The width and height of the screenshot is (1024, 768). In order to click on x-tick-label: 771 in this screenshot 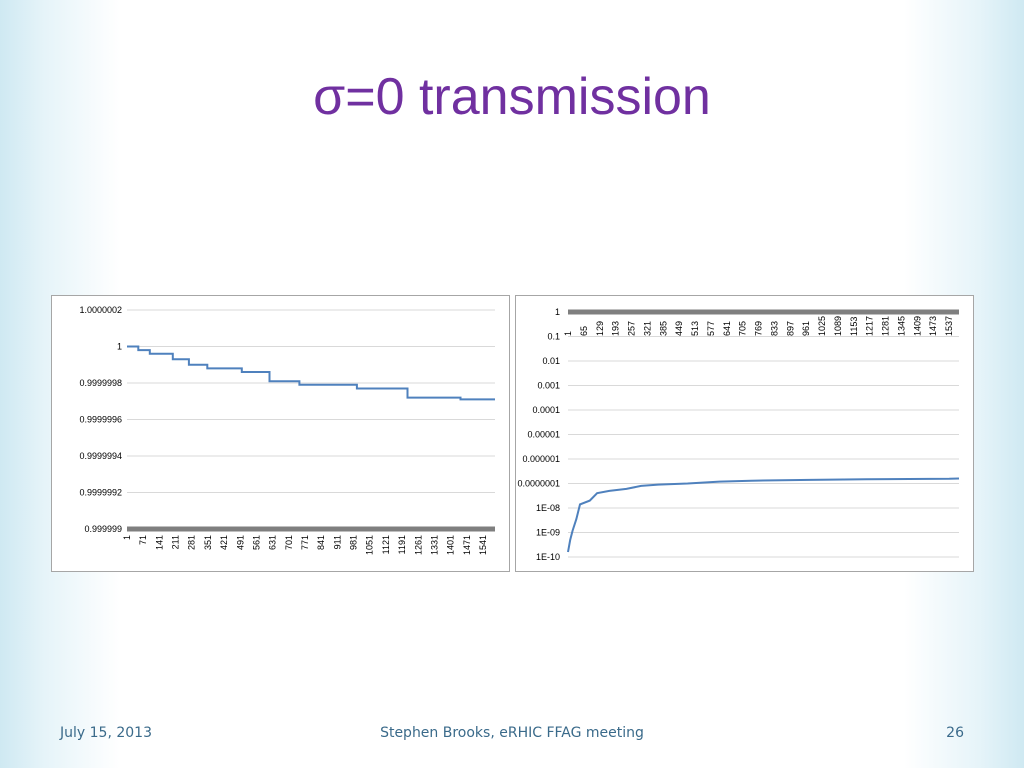, I will do `click(305, 542)`.